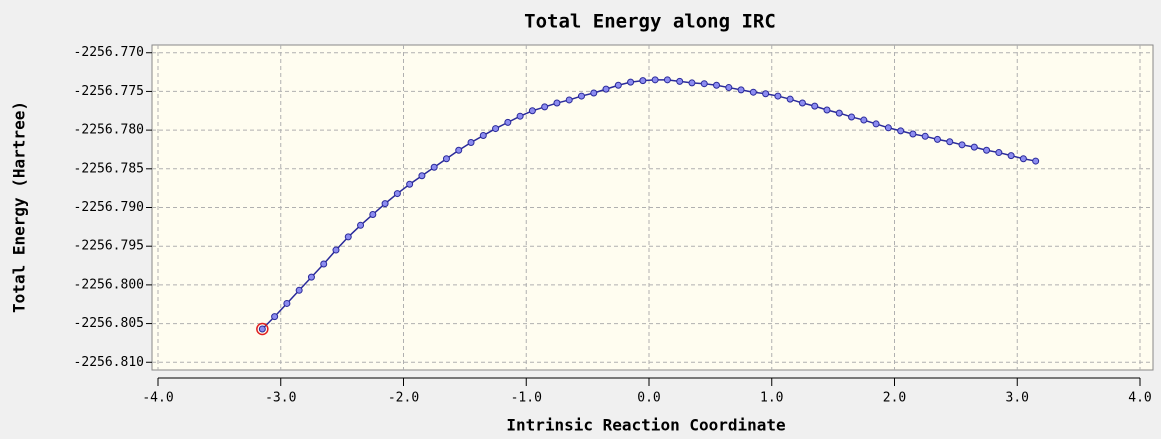 Image resolution: width=1161 pixels, height=439 pixels. What do you see at coordinates (648, 398) in the screenshot?
I see `x-tick-label: 0.0` at bounding box center [648, 398].